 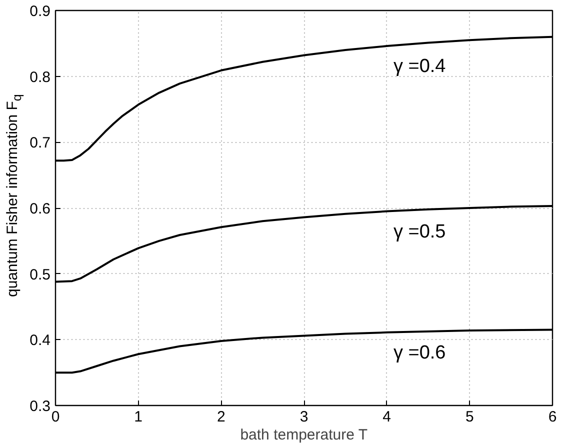 I want to click on y-tick-label: 0.9, so click(x=40, y=11).